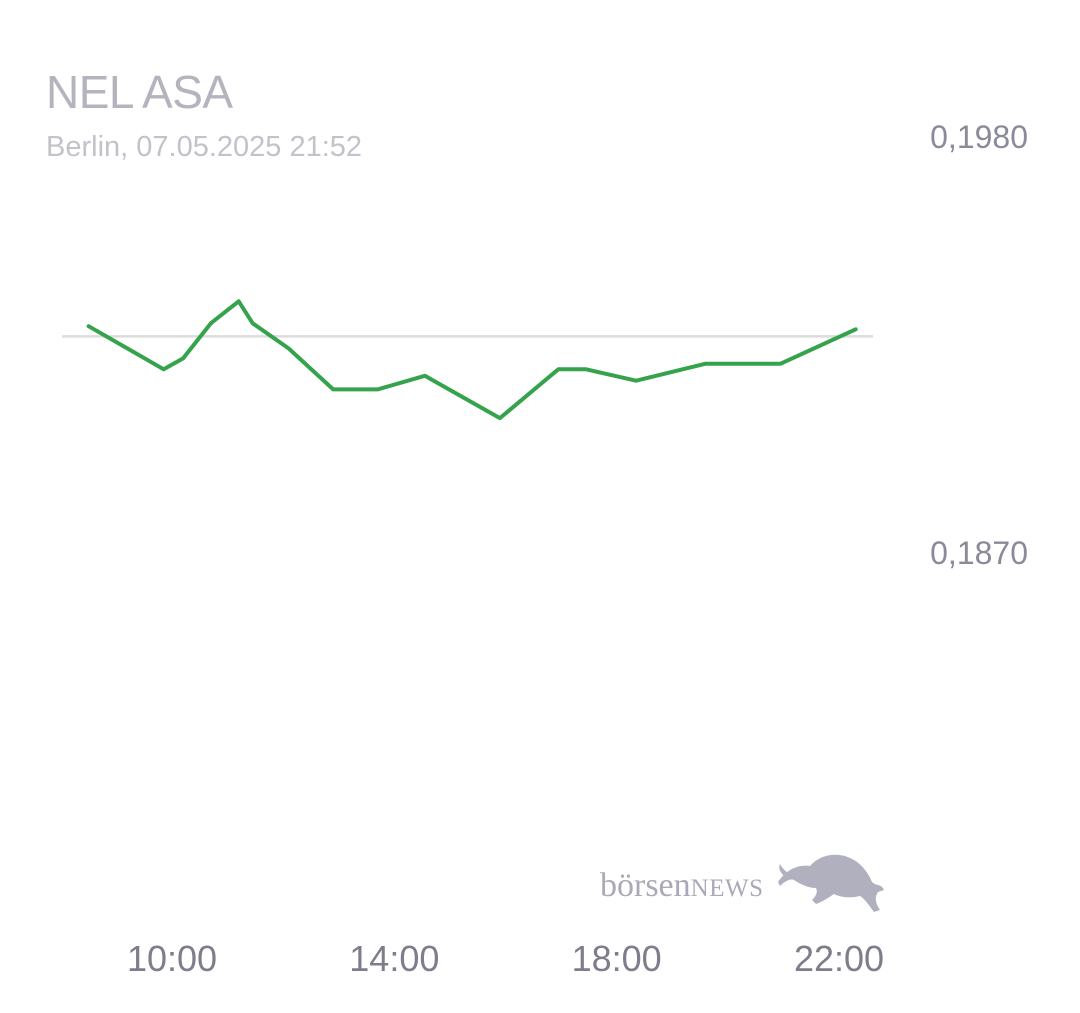 The height and width of the screenshot is (1013, 1080). Describe the element at coordinates (979, 553) in the screenshot. I see `y-tick-label-bottom: 0,1870` at that location.